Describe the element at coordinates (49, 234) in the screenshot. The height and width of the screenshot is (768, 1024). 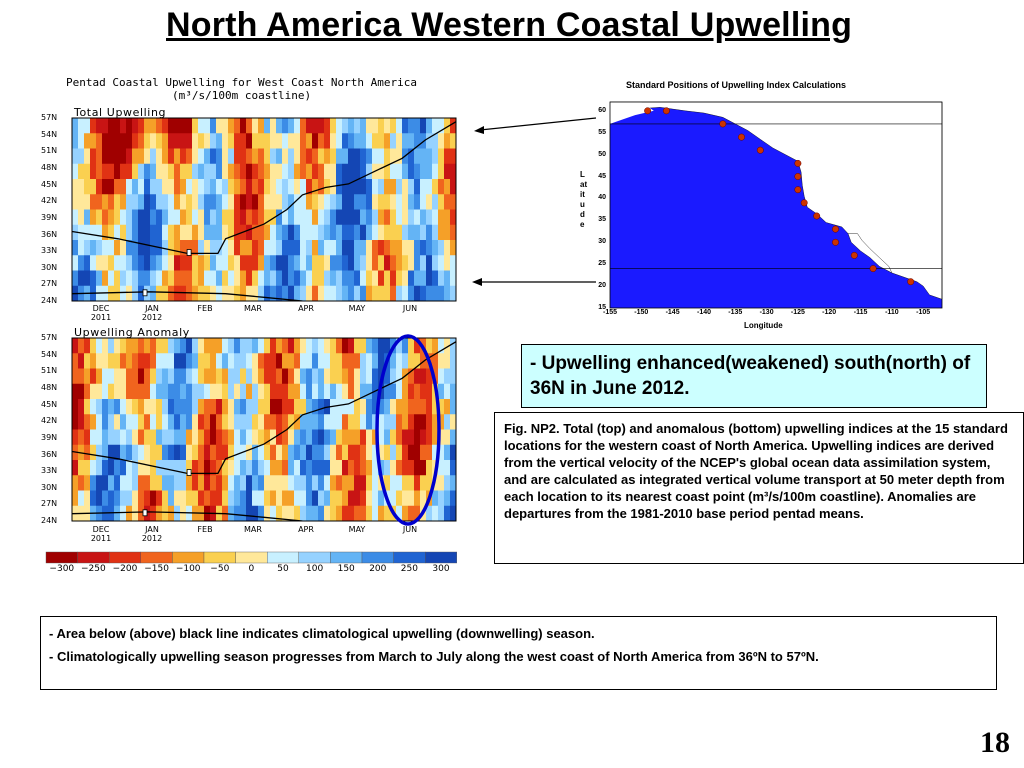
I see `y-tick-label: 36N` at that location.